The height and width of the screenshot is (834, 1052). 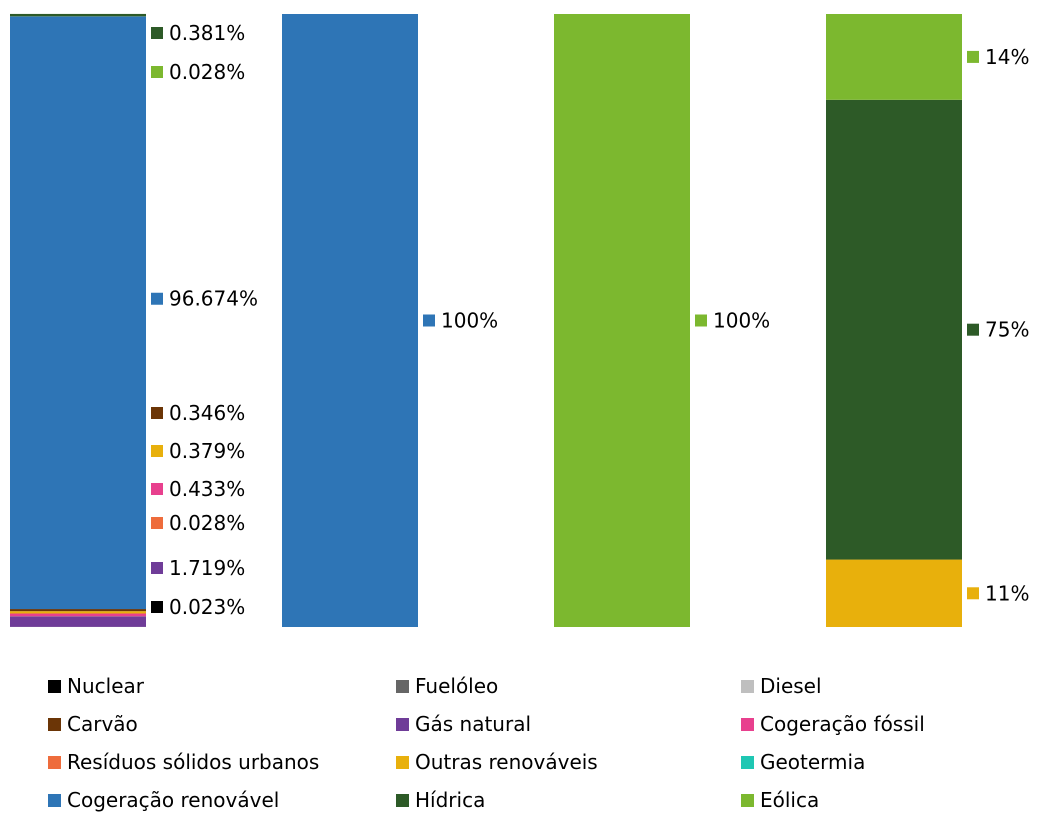 What do you see at coordinates (102, 724) in the screenshot?
I see `legend-label: Carvão` at bounding box center [102, 724].